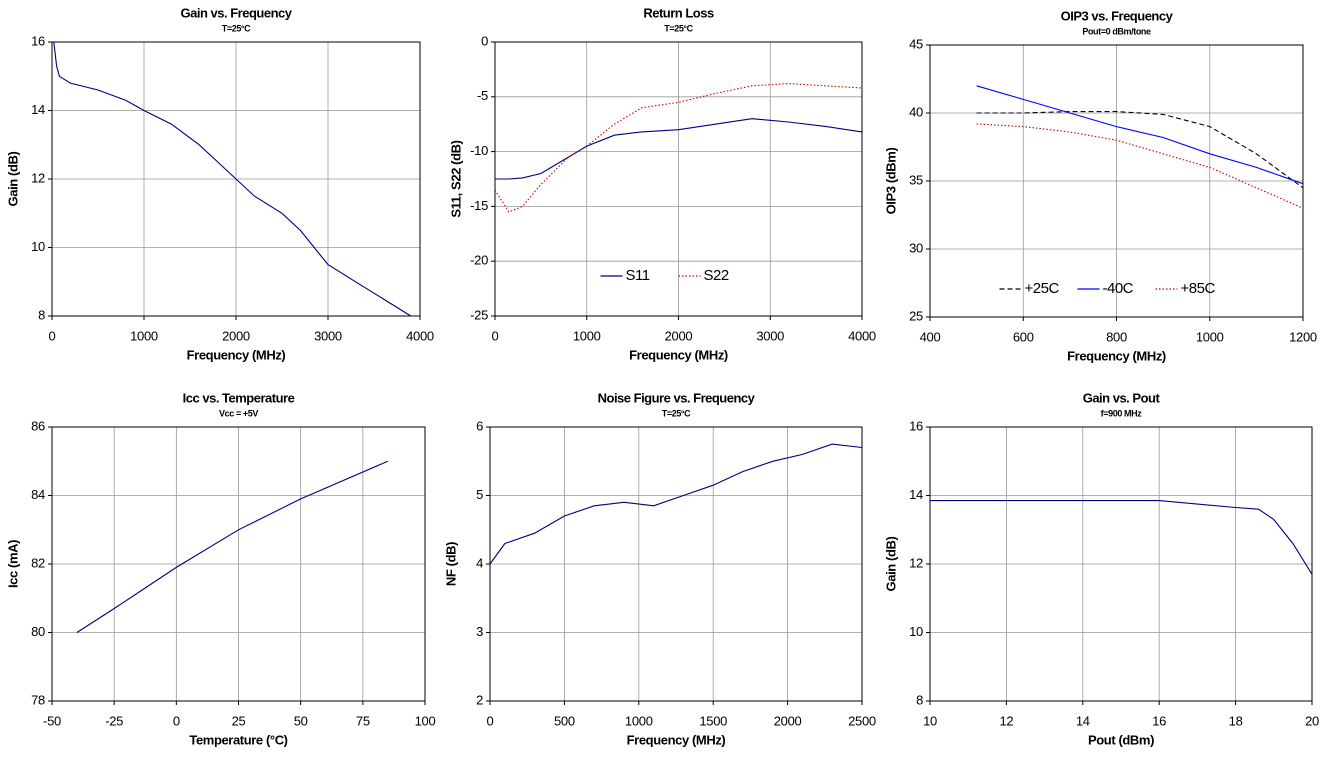  I want to click on x-tick-label: 800, so click(1116, 336).